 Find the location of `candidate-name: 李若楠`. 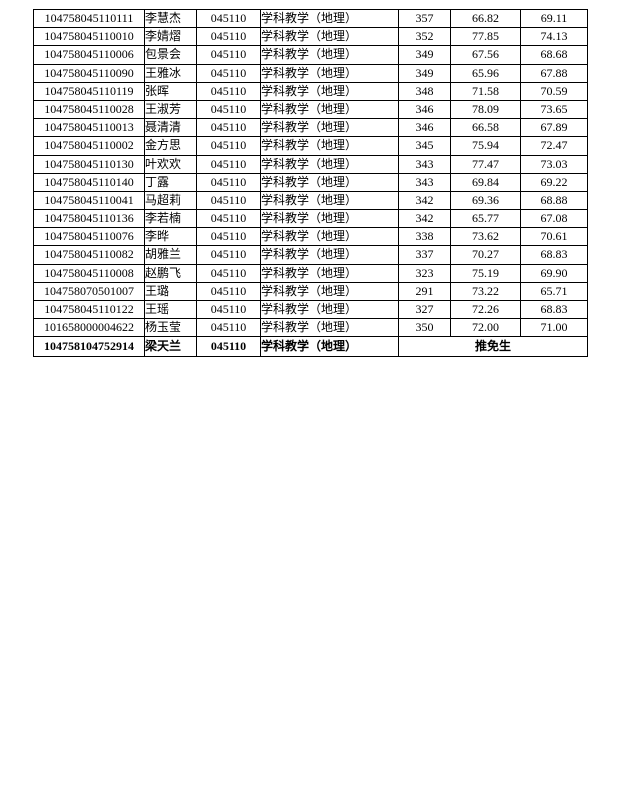

candidate-name: 李若楠 is located at coordinates (170, 219).